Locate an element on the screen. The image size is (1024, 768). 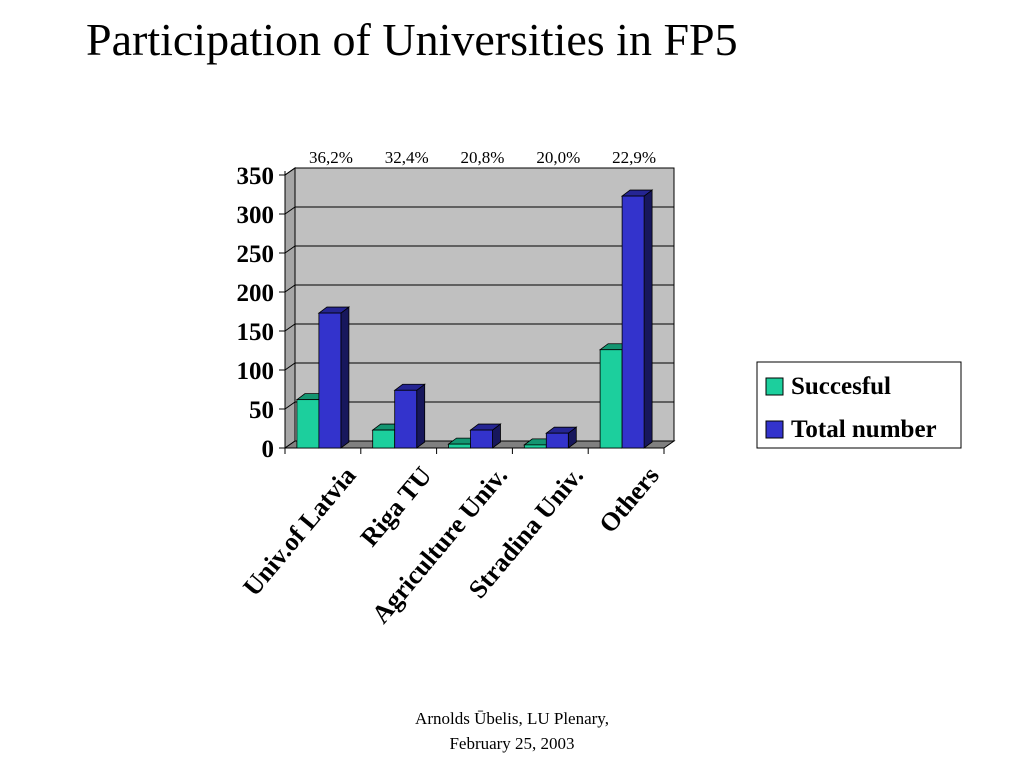
legend-box is located at coordinates (859, 405).